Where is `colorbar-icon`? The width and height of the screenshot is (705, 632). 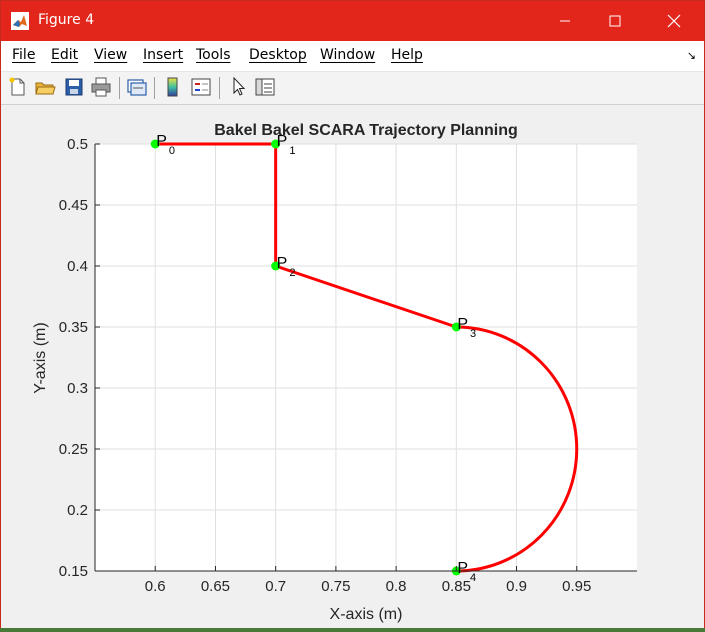 colorbar-icon is located at coordinates (173, 87).